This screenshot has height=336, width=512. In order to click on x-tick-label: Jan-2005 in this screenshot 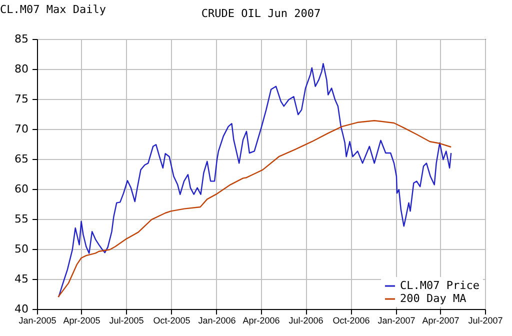, I will do `click(37, 321)`.